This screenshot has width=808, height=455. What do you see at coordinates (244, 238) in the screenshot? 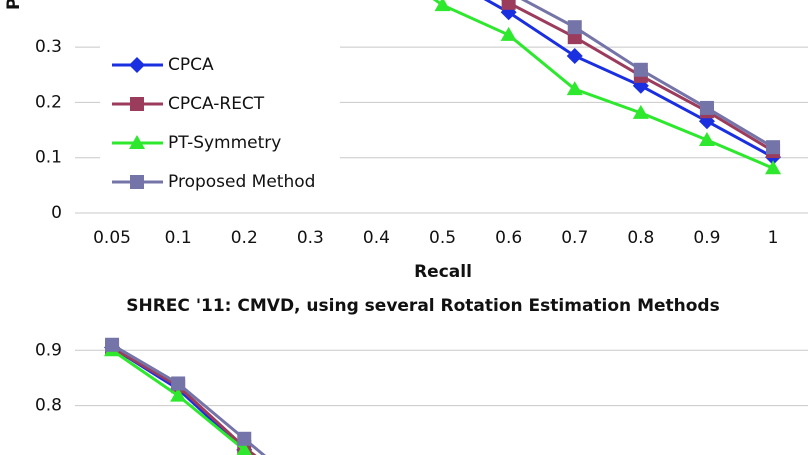
I see `x-tick-label: 0.2` at bounding box center [244, 238].